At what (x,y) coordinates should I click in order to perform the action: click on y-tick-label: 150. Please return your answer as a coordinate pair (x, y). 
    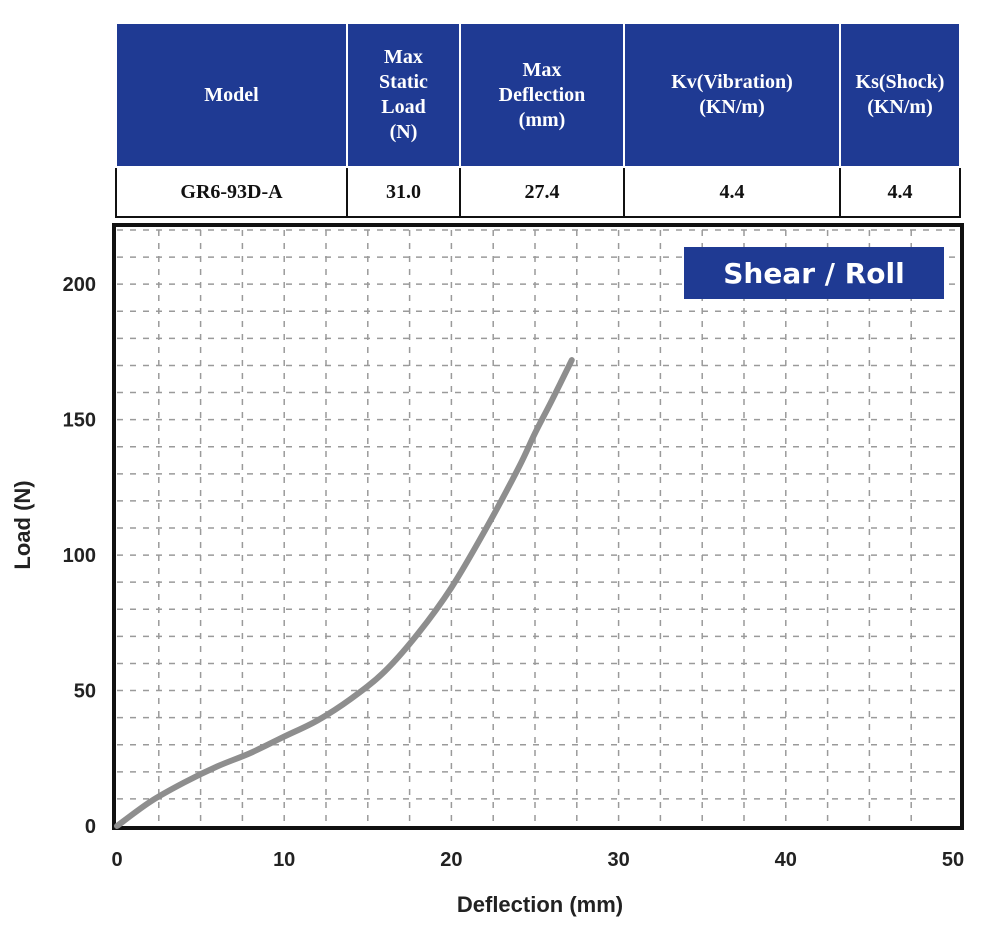
    Looking at the image, I should click on (79, 421).